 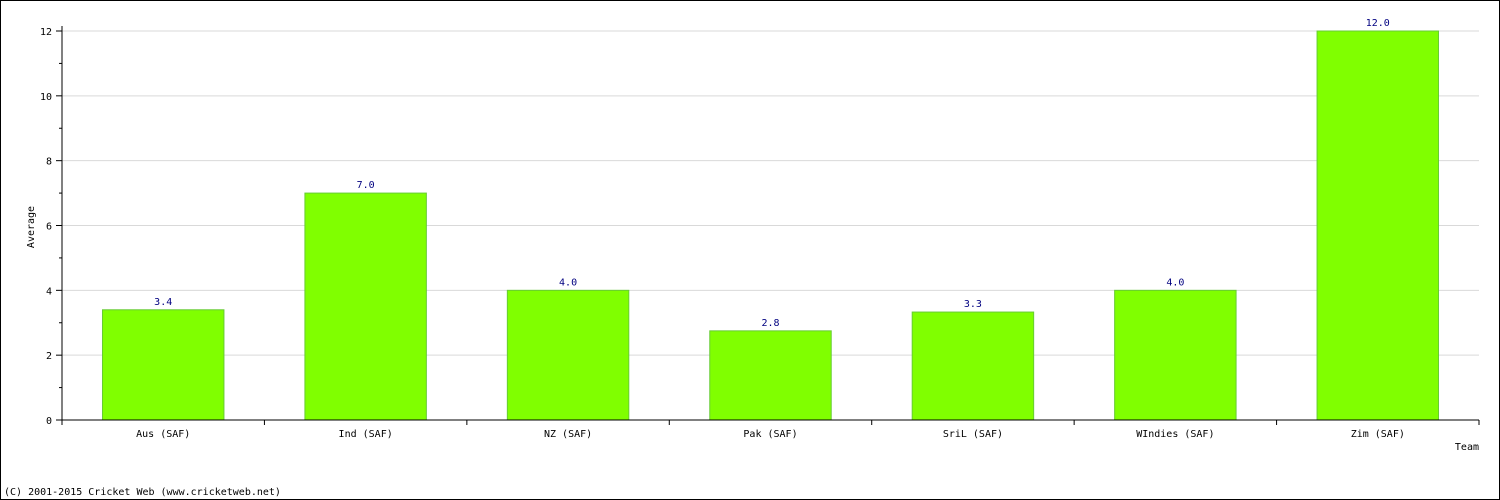 What do you see at coordinates (1378, 434) in the screenshot?
I see `x-tick-label: Zim (SAF)` at bounding box center [1378, 434].